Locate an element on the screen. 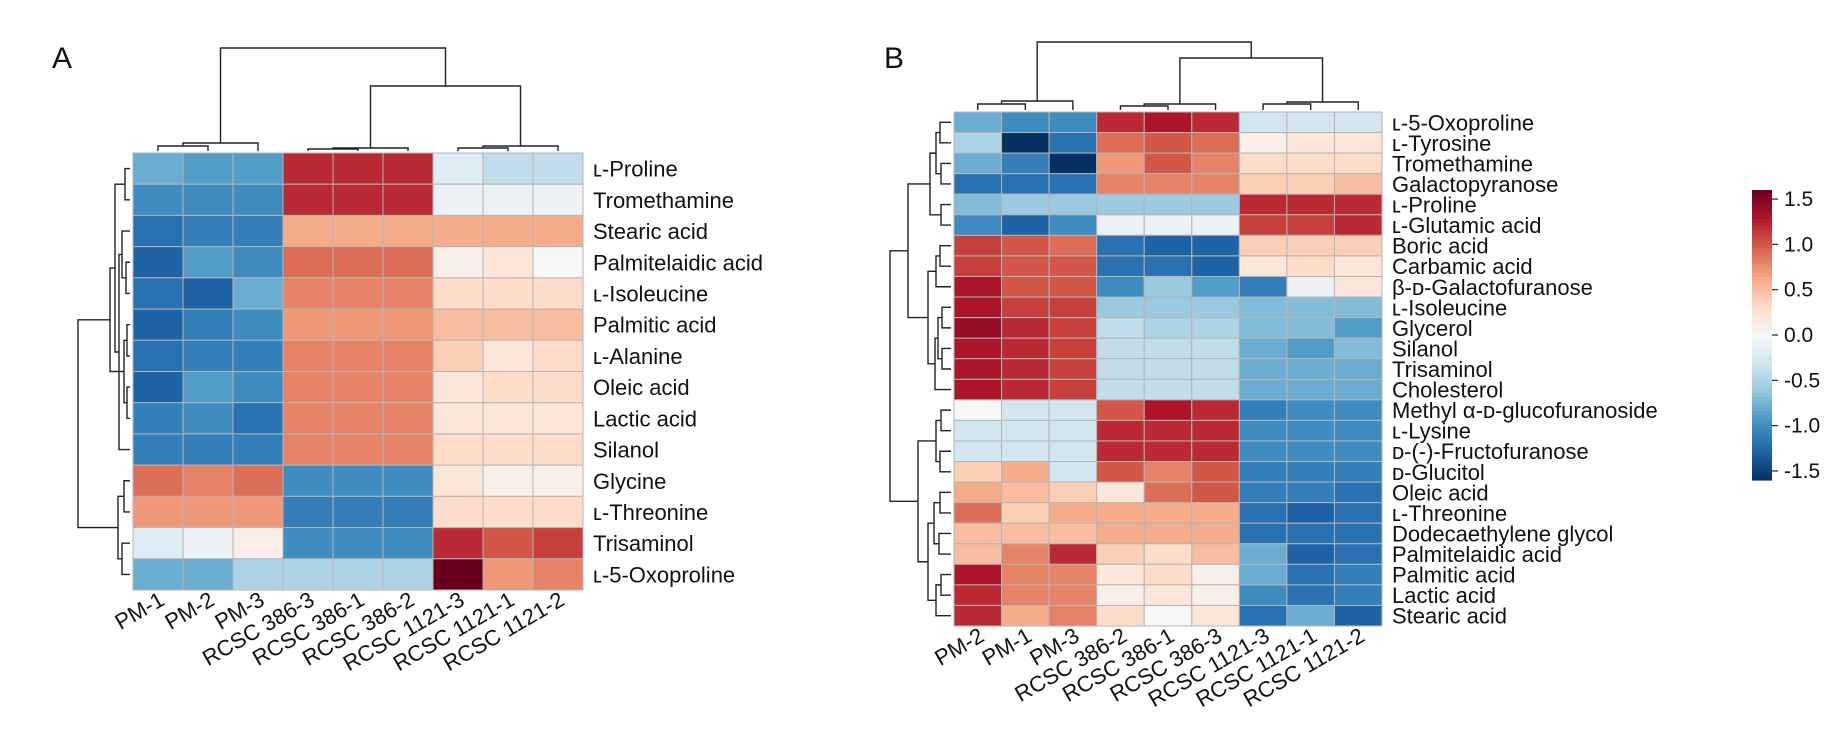  row-label: Tromethamine is located at coordinates (1462, 163).